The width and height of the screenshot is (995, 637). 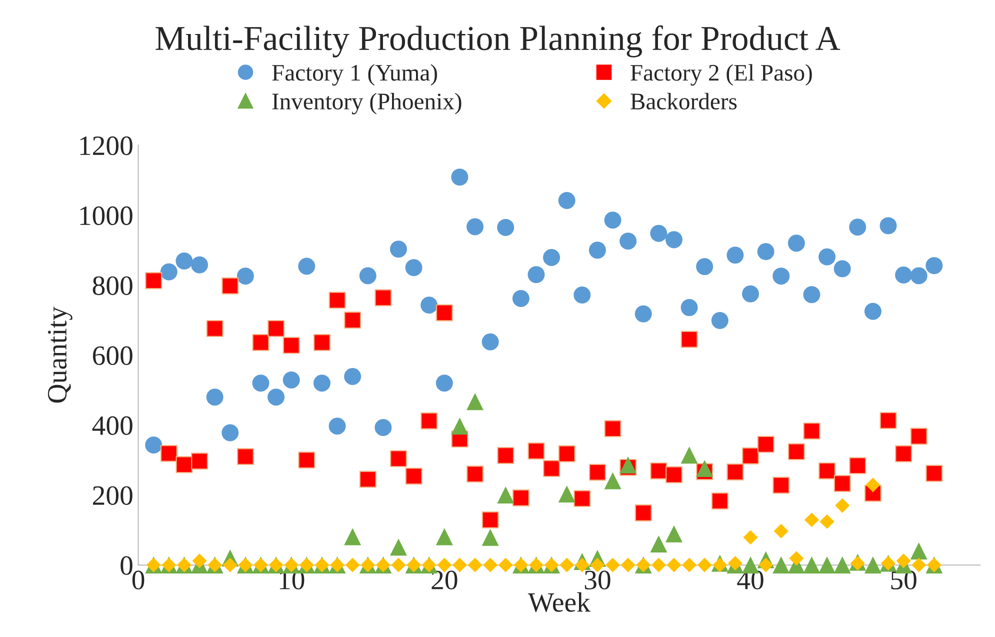 What do you see at coordinates (106, 146) in the screenshot?
I see `y-tick-label: 1200` at bounding box center [106, 146].